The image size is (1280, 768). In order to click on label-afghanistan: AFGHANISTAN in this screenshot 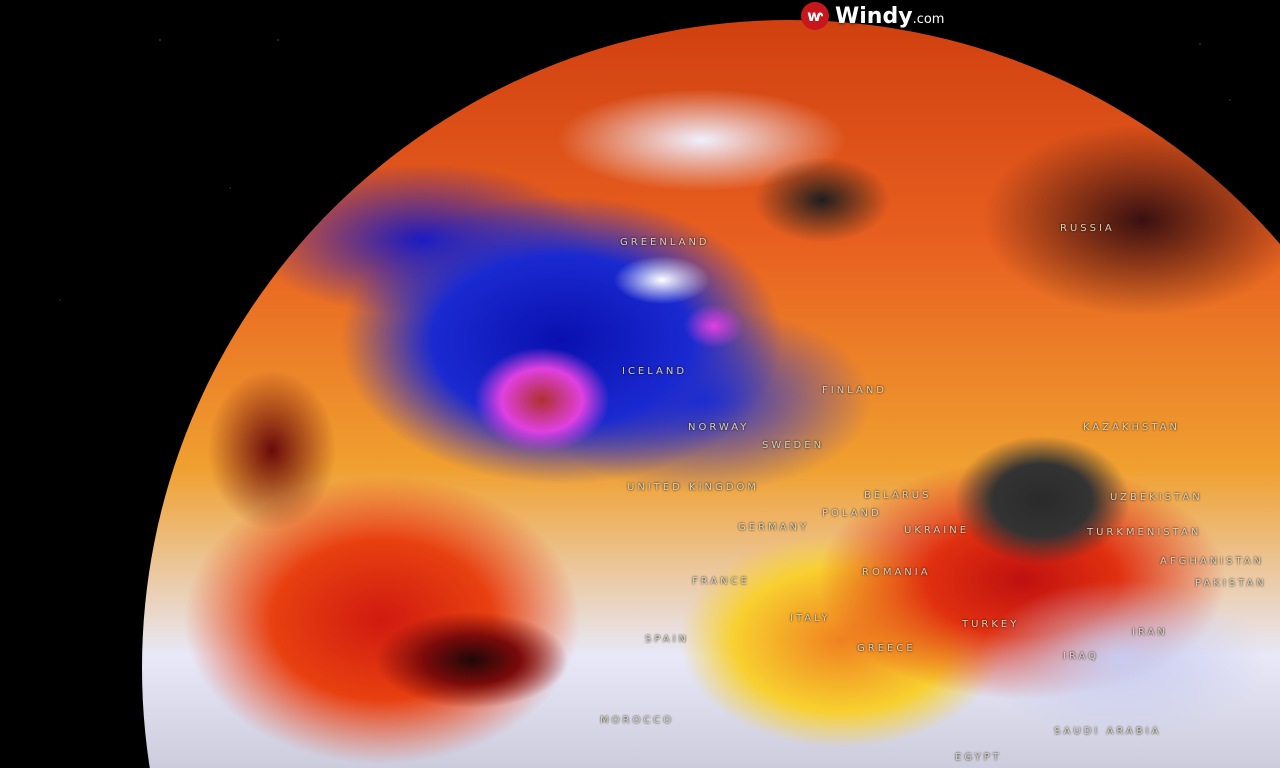, I will do `click(1212, 561)`.